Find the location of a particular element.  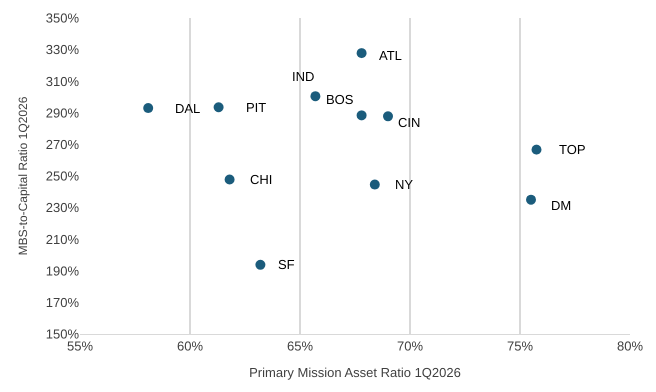

x-tick-label: 65% is located at coordinates (300, 346).